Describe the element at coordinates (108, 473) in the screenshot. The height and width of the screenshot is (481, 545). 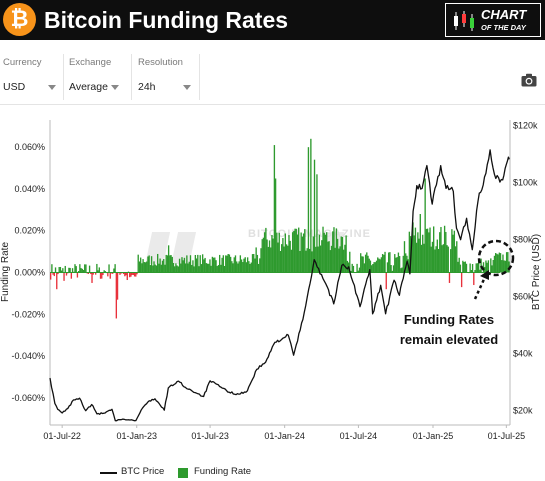
I see `legend-line-icon` at that location.